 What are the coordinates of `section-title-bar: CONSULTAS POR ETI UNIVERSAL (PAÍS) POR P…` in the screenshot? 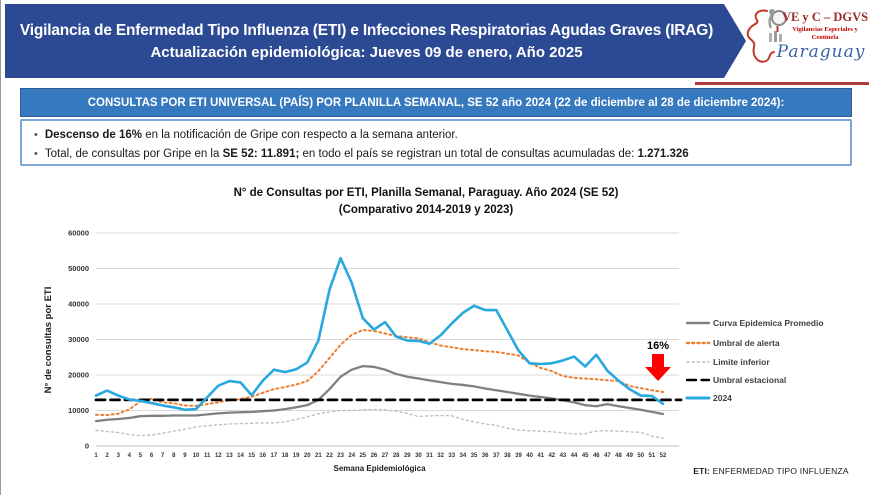 It's located at (436, 102).